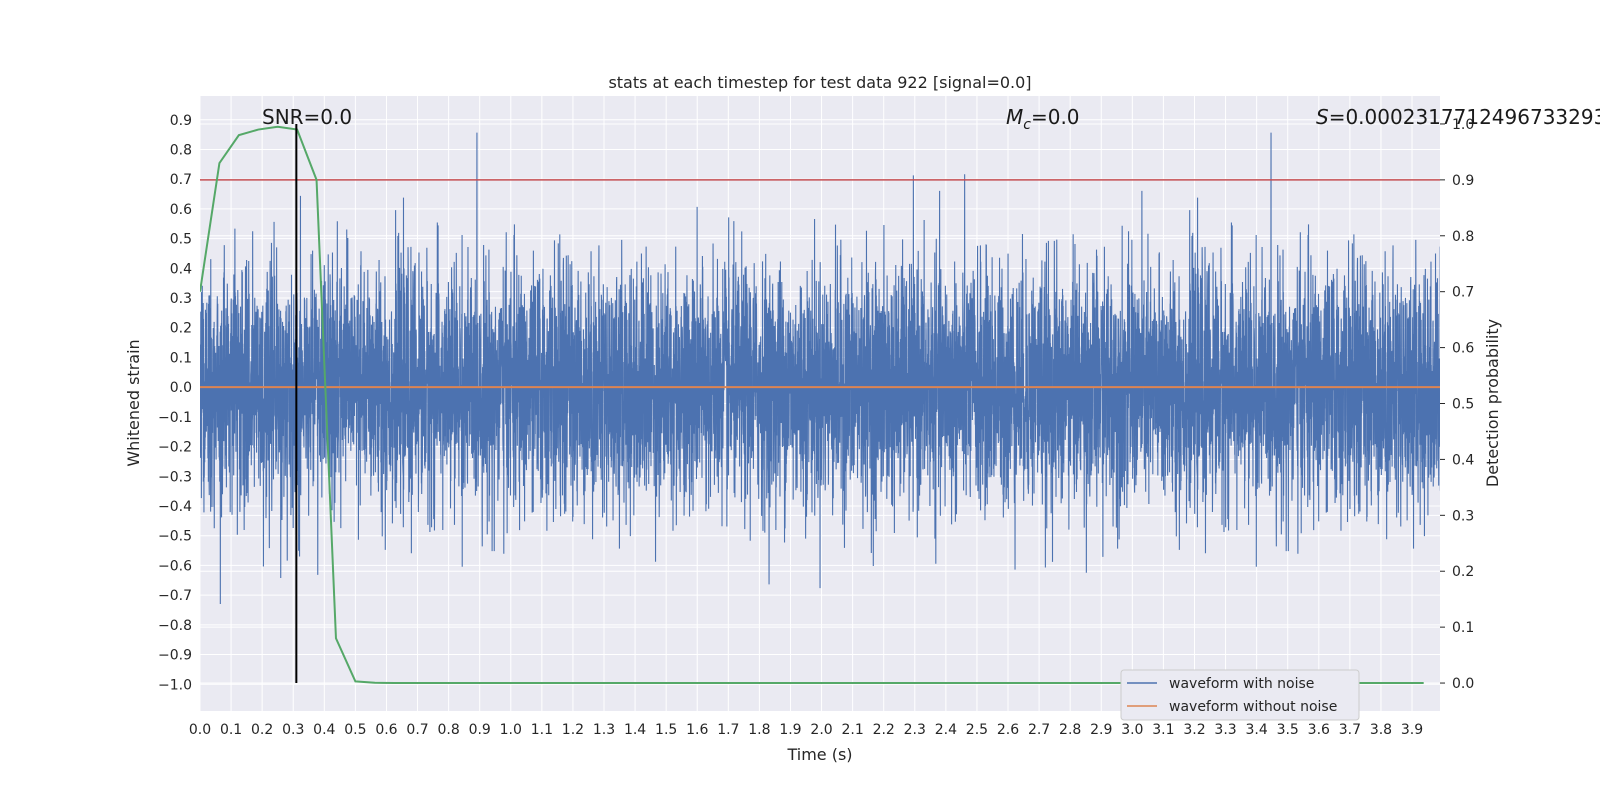  What do you see at coordinates (1070, 730) in the screenshot?
I see `x-tick-label: 2.8` at bounding box center [1070, 730].